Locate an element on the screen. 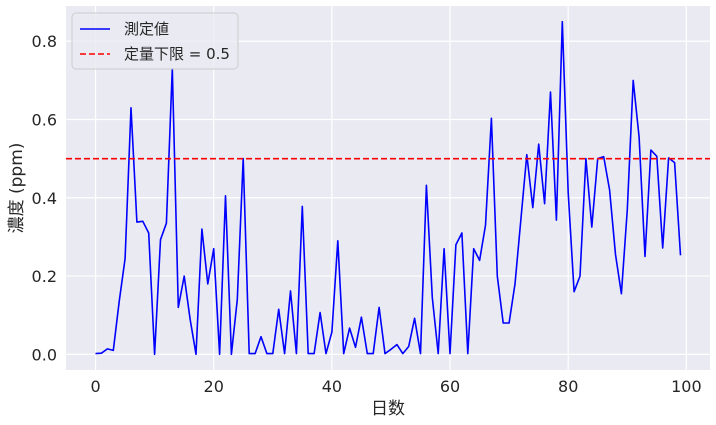 Image resolution: width=716 pixels, height=425 pixels. x-axis-label: 日数 is located at coordinates (388, 409).